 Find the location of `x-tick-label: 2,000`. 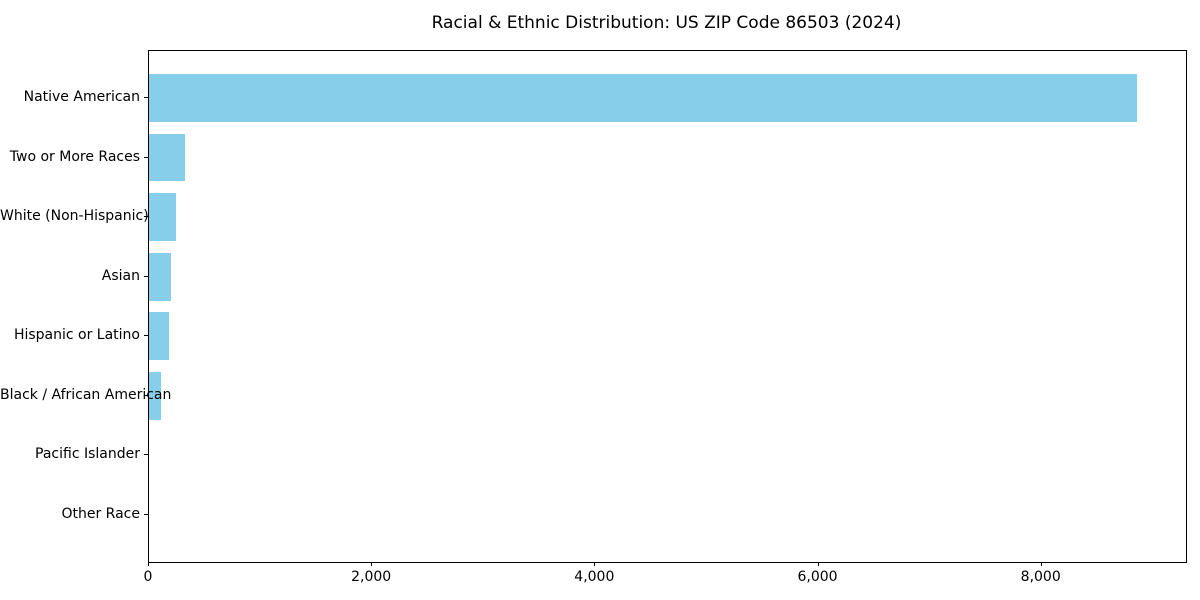

x-tick-label: 2,000 is located at coordinates (371, 577).